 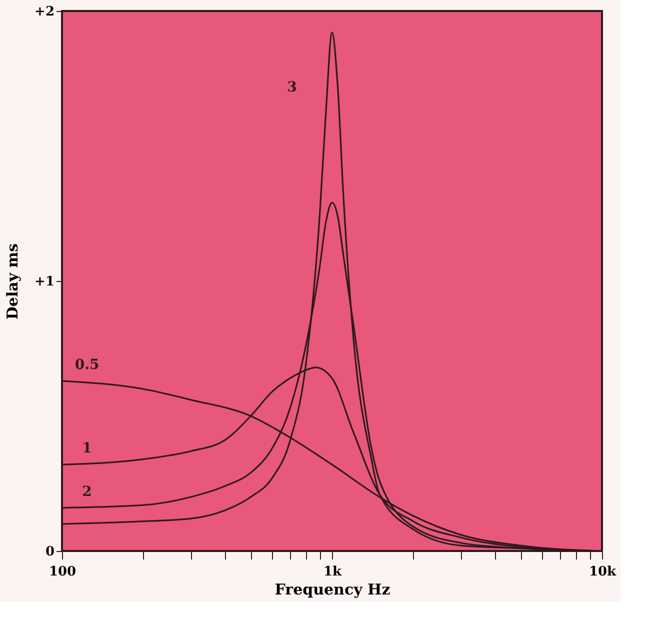 I want to click on text: 3, so click(x=292, y=88).